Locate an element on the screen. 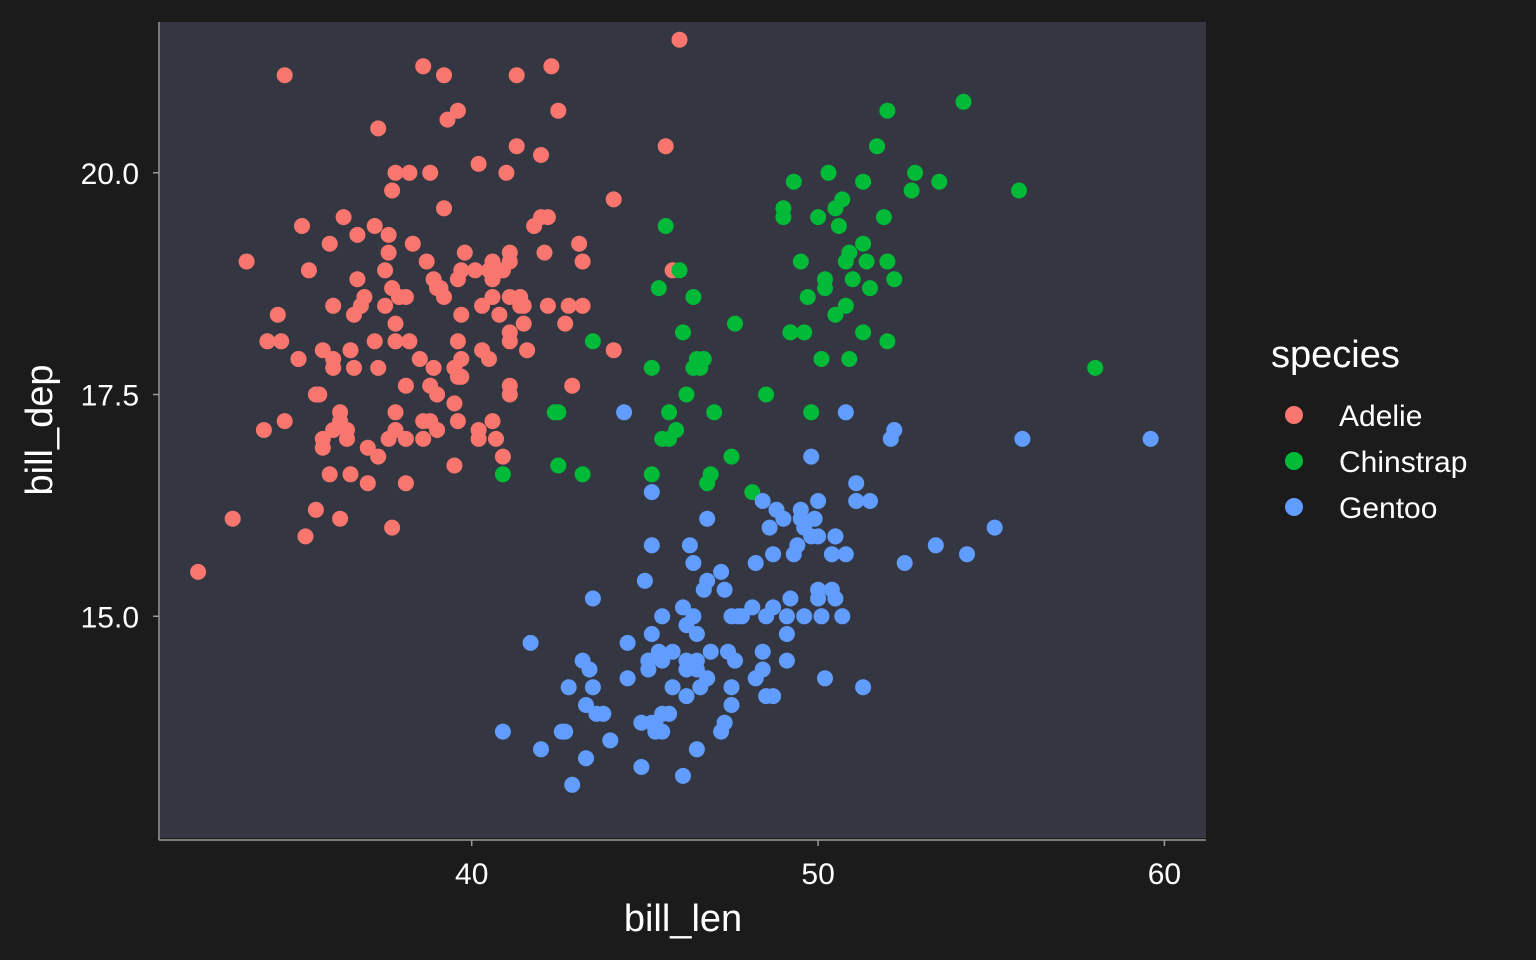  x-axis-ticks: 40 50 60 is located at coordinates (818, 865).